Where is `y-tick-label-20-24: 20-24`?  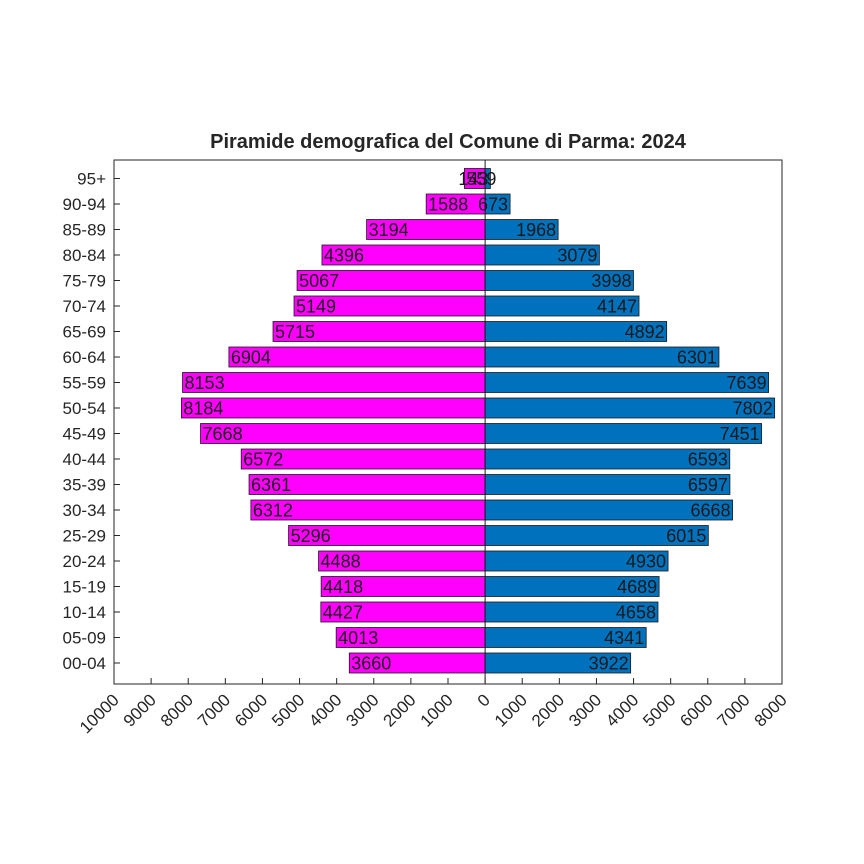
y-tick-label-20-24: 20-24 is located at coordinates (84, 561).